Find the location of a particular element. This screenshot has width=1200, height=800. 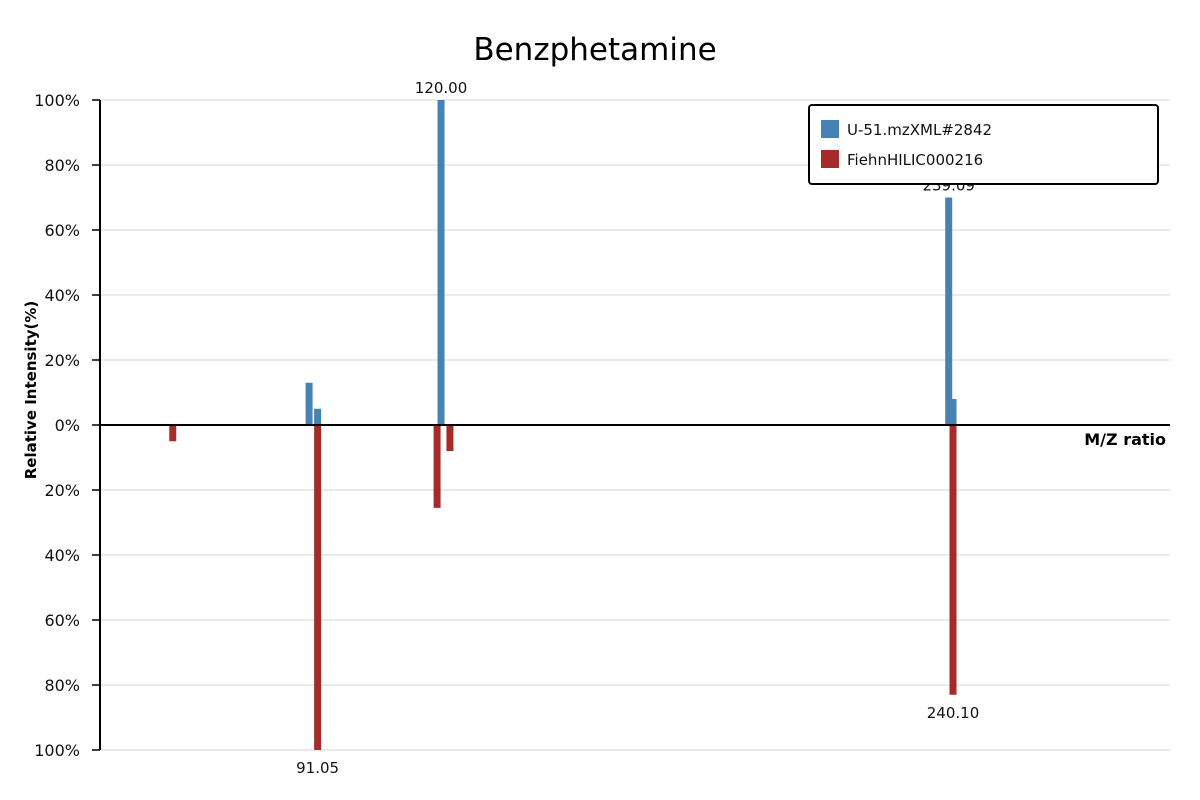

x-axis-label: M/Z ratio is located at coordinates (1125, 439).